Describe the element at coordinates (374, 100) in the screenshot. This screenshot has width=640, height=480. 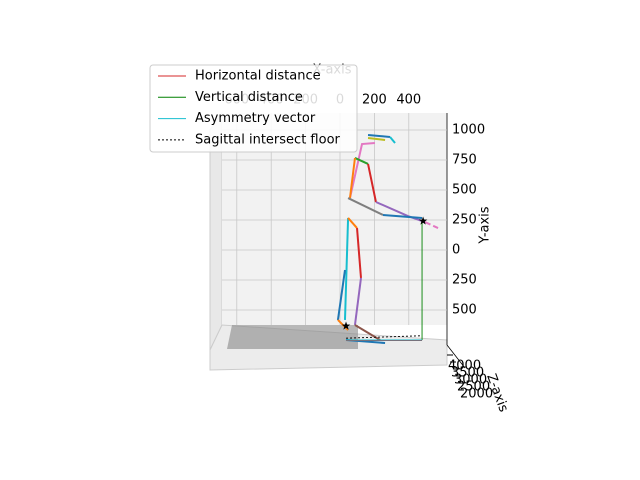
I see `x-tick-label: 200` at that location.